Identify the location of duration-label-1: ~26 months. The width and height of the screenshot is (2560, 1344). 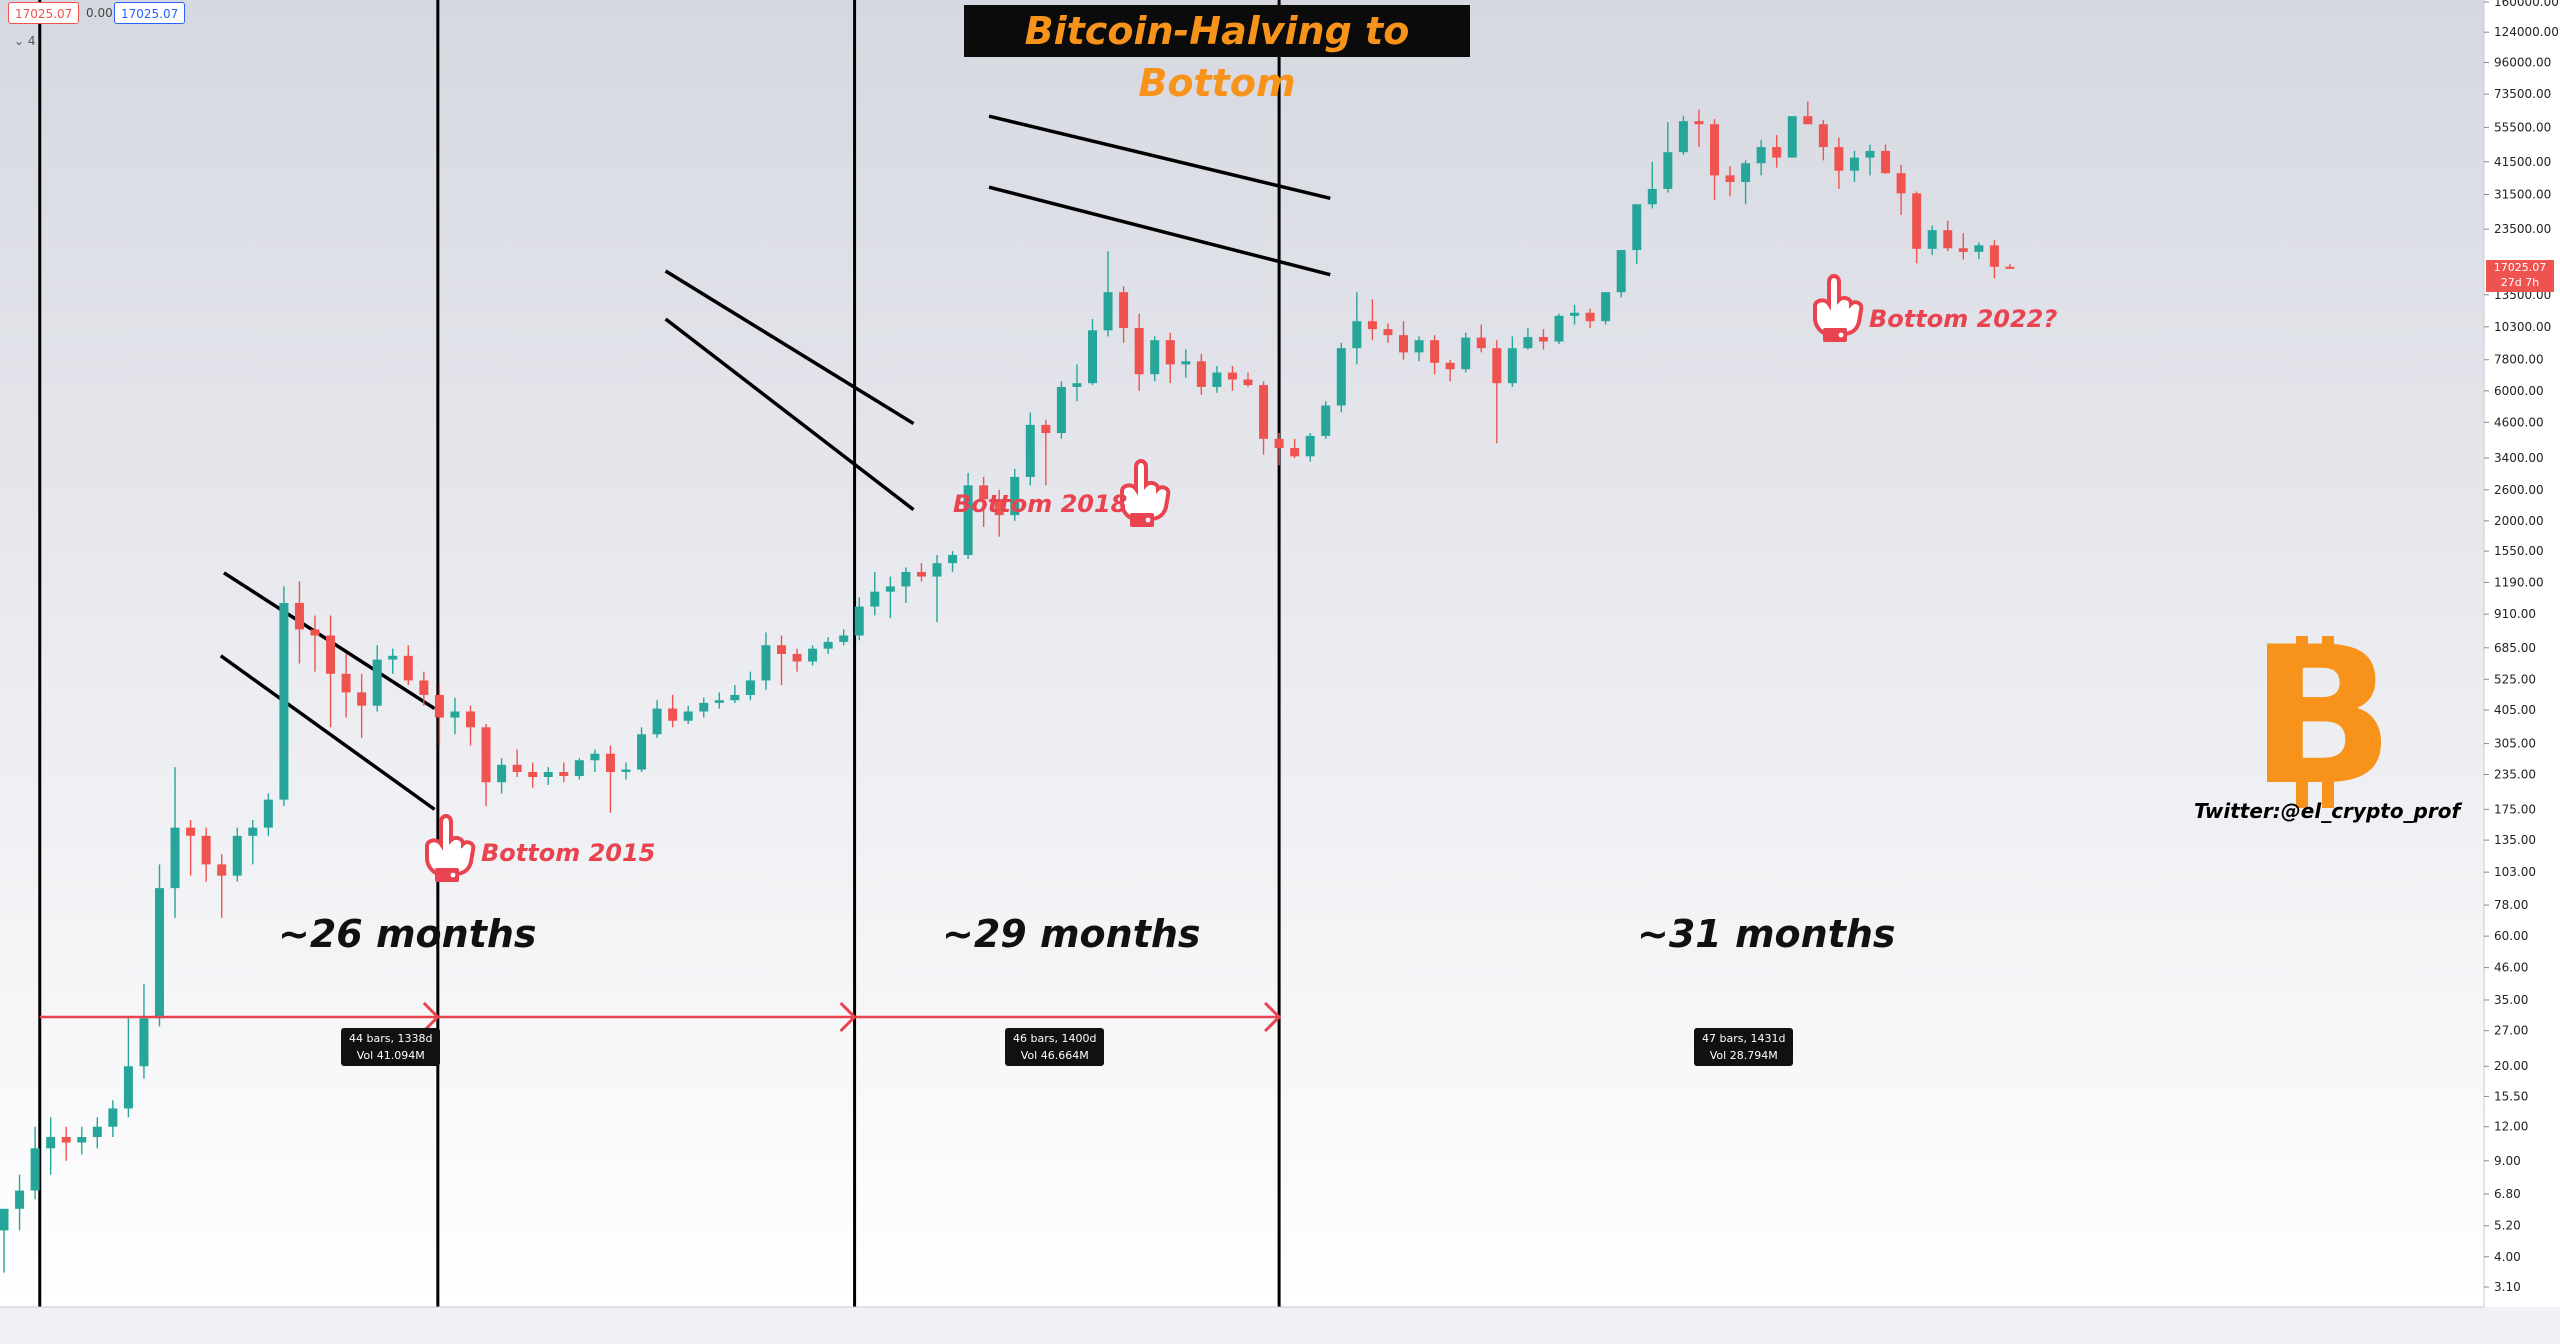
(407, 934).